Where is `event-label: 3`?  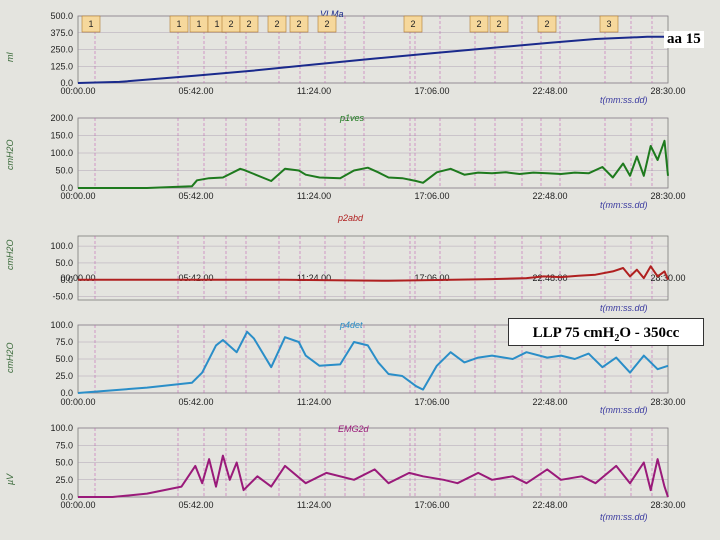 event-label: 3 is located at coordinates (608, 24).